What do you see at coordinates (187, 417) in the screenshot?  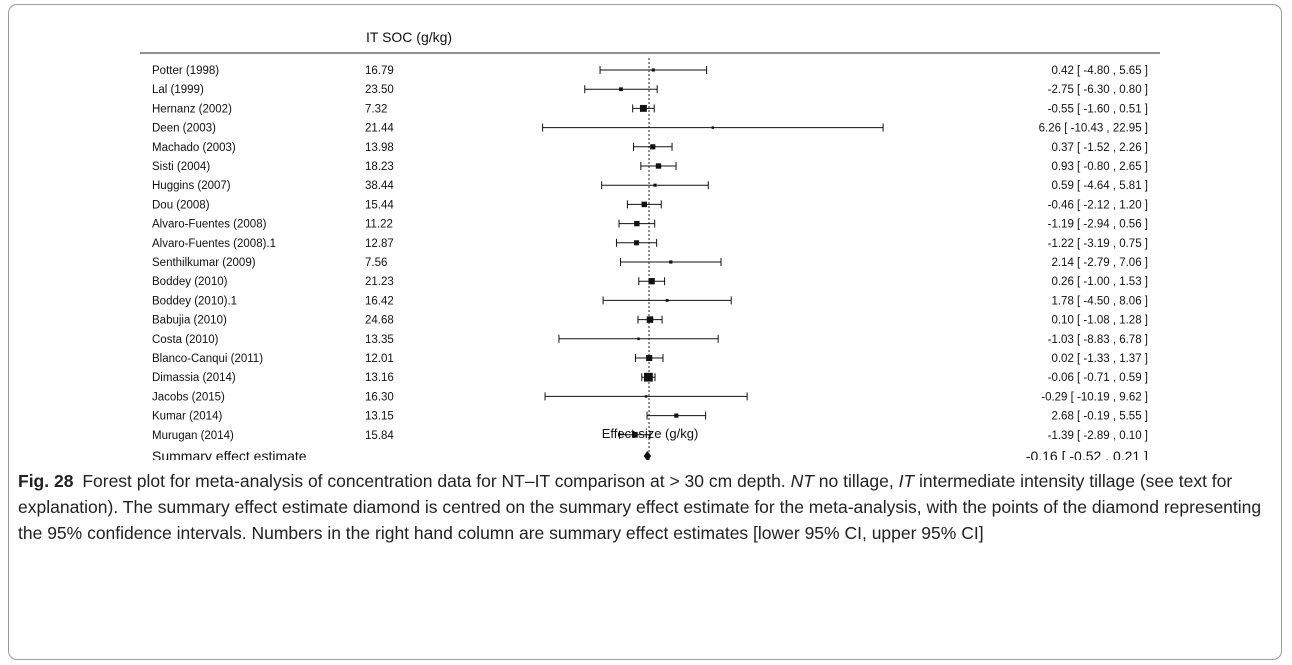 I see `study-label: Kumar (2014)` at bounding box center [187, 417].